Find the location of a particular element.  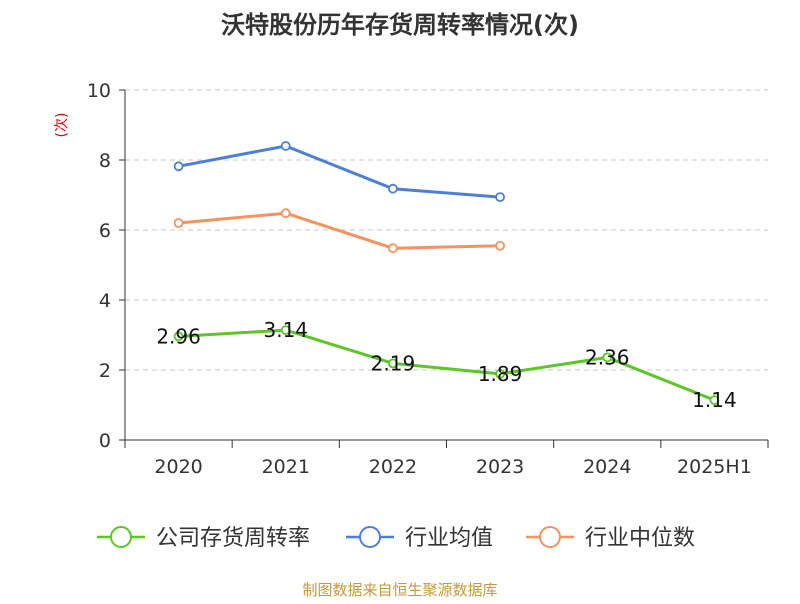

data-label: 2.96 is located at coordinates (178, 336).